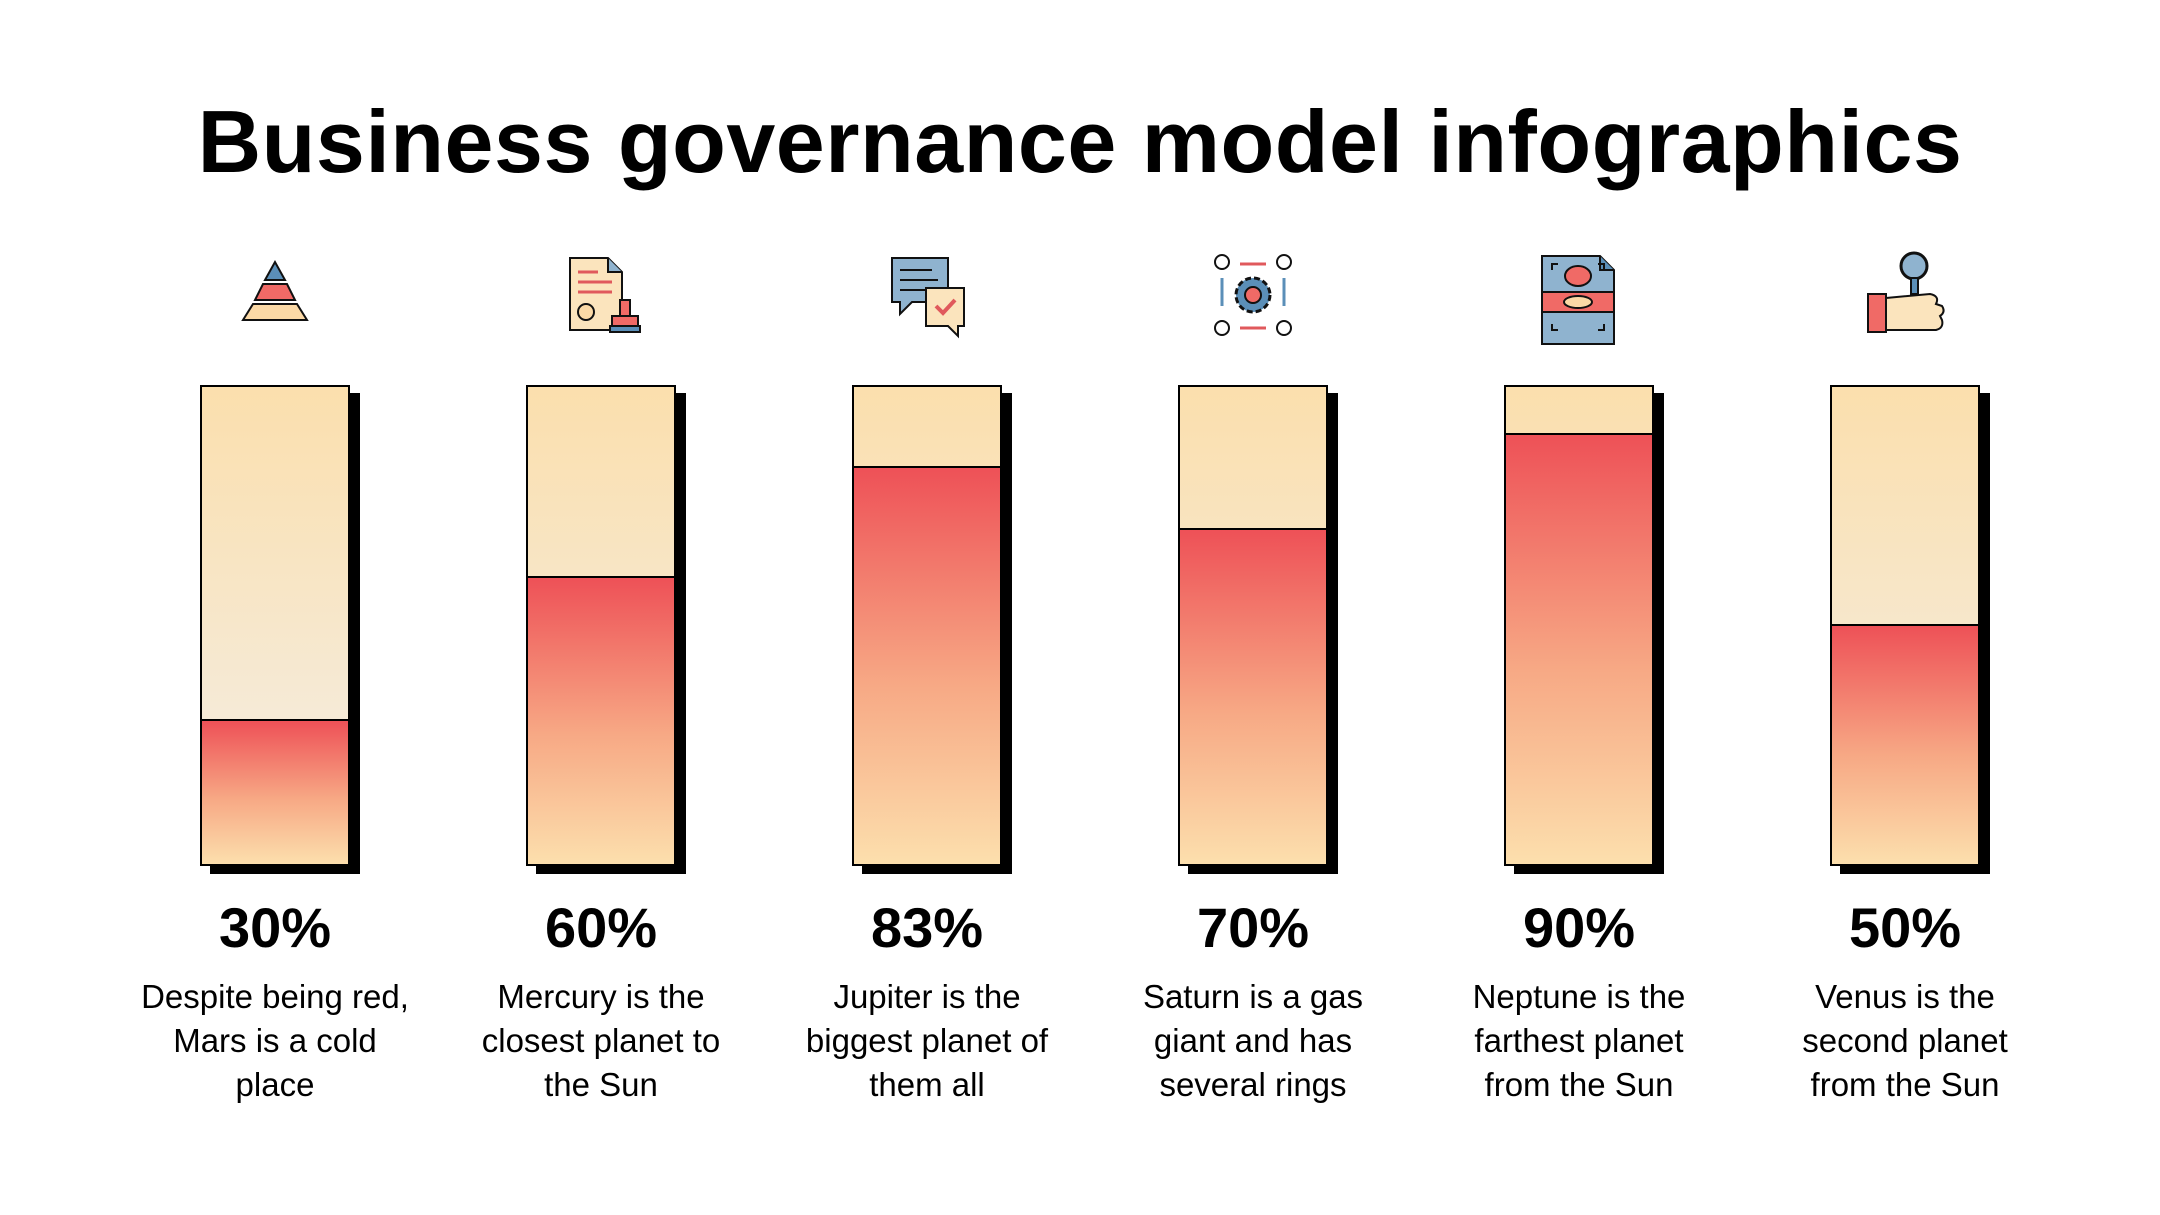 Image resolution: width=2160 pixels, height=1215 pixels. Describe the element at coordinates (275, 927) in the screenshot. I see `data-label: 30%` at that location.